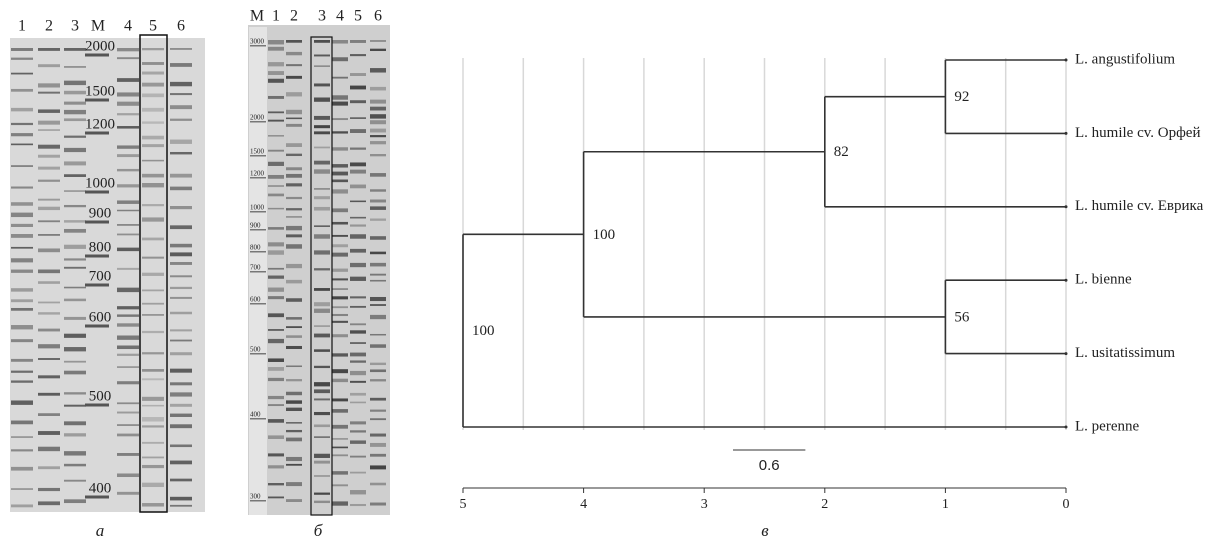 Image resolution: width=1229 pixels, height=544 pixels. I want to click on lane-label: 5, so click(153, 26).